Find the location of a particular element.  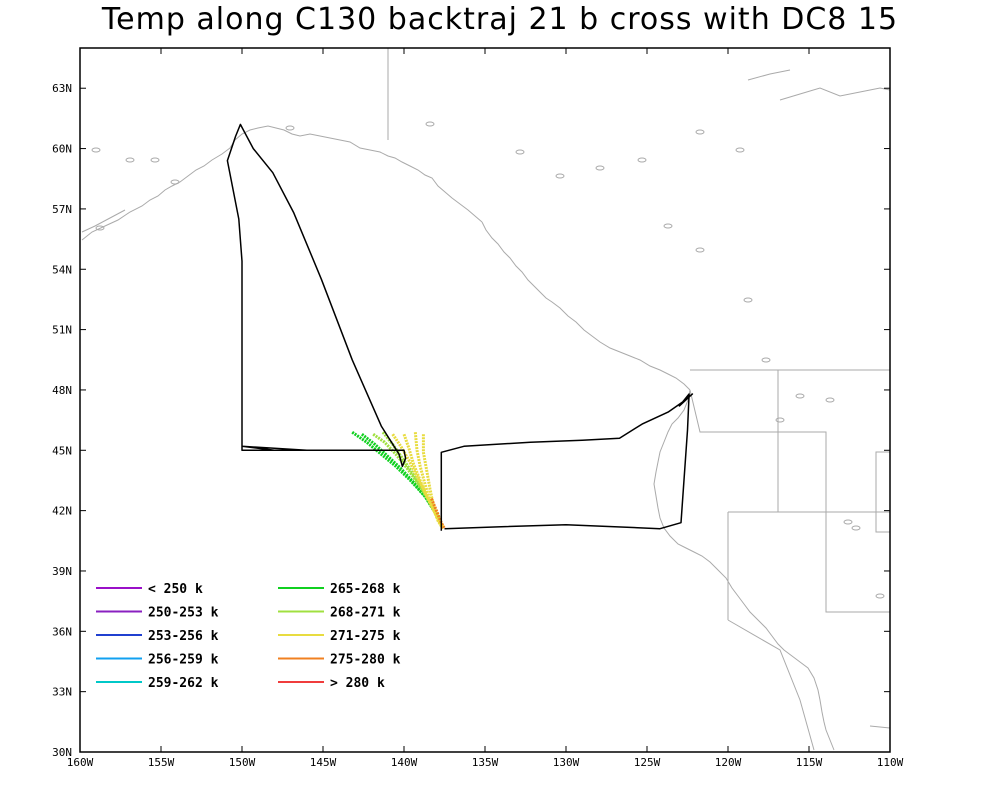

y-tick-label: 63N is located at coordinates (62, 88).